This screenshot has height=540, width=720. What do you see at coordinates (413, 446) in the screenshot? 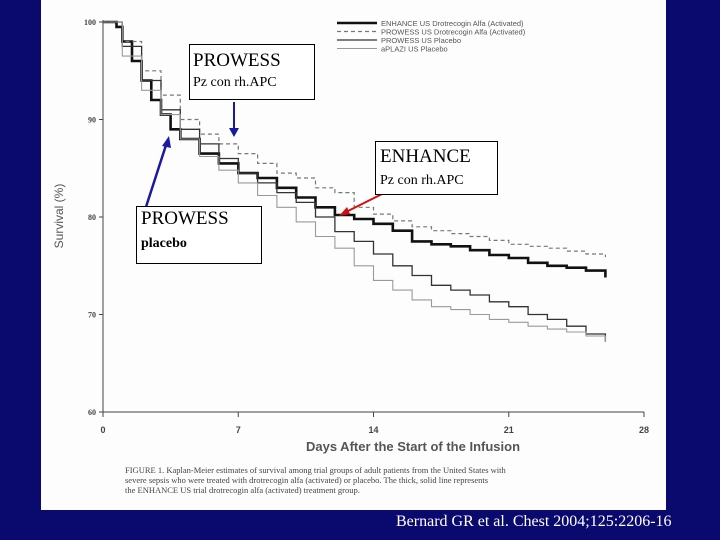
I see `x-axis-label: Days After the Start of the Infusion` at bounding box center [413, 446].